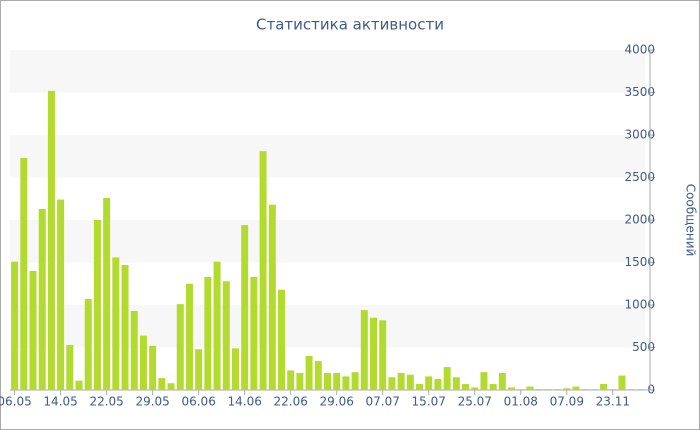 This screenshot has height=430, width=700. I want to click on y-tick-label: 2500, so click(639, 177).